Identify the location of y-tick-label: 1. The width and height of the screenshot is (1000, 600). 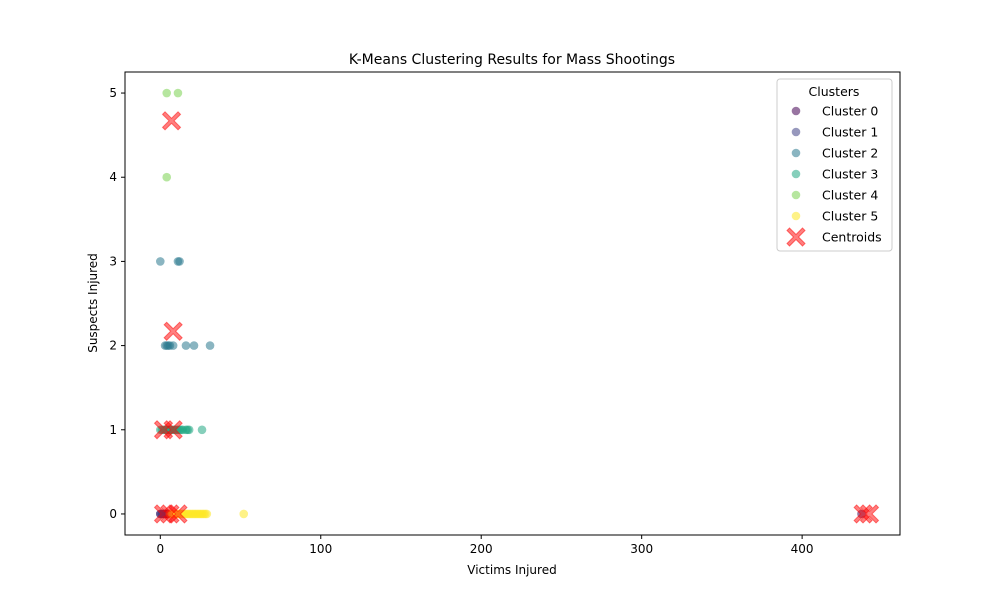
(113, 430).